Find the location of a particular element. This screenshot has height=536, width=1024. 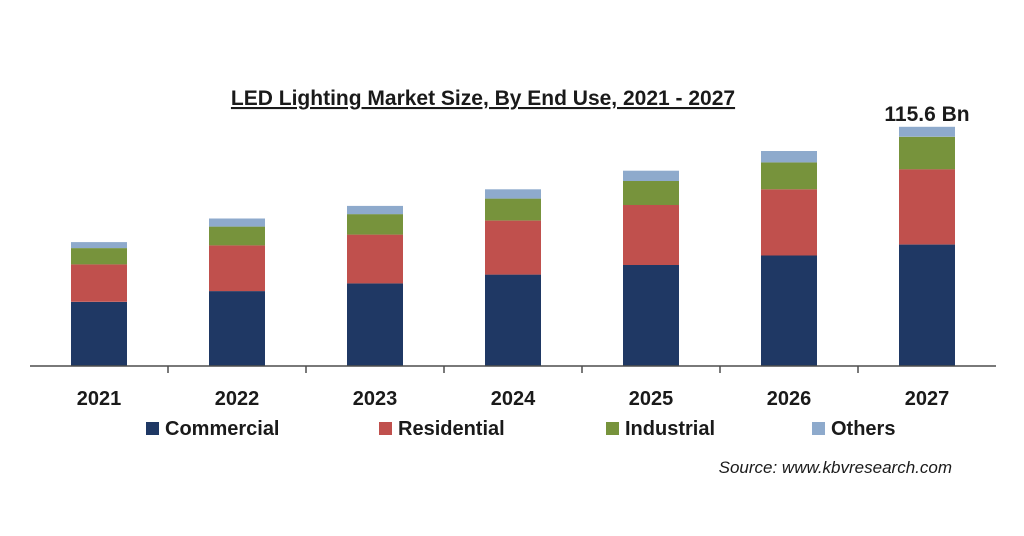

bar-residential-2023 is located at coordinates (375, 259).